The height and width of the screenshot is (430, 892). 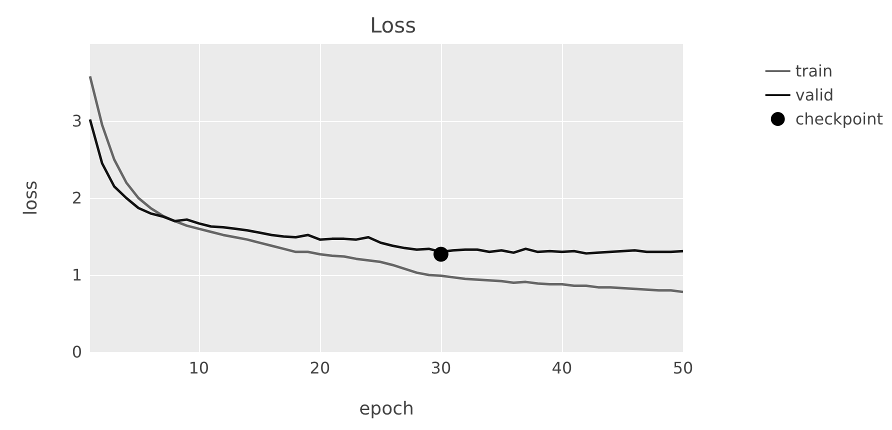 What do you see at coordinates (77, 352) in the screenshot?
I see `y-tick-label: 0` at bounding box center [77, 352].